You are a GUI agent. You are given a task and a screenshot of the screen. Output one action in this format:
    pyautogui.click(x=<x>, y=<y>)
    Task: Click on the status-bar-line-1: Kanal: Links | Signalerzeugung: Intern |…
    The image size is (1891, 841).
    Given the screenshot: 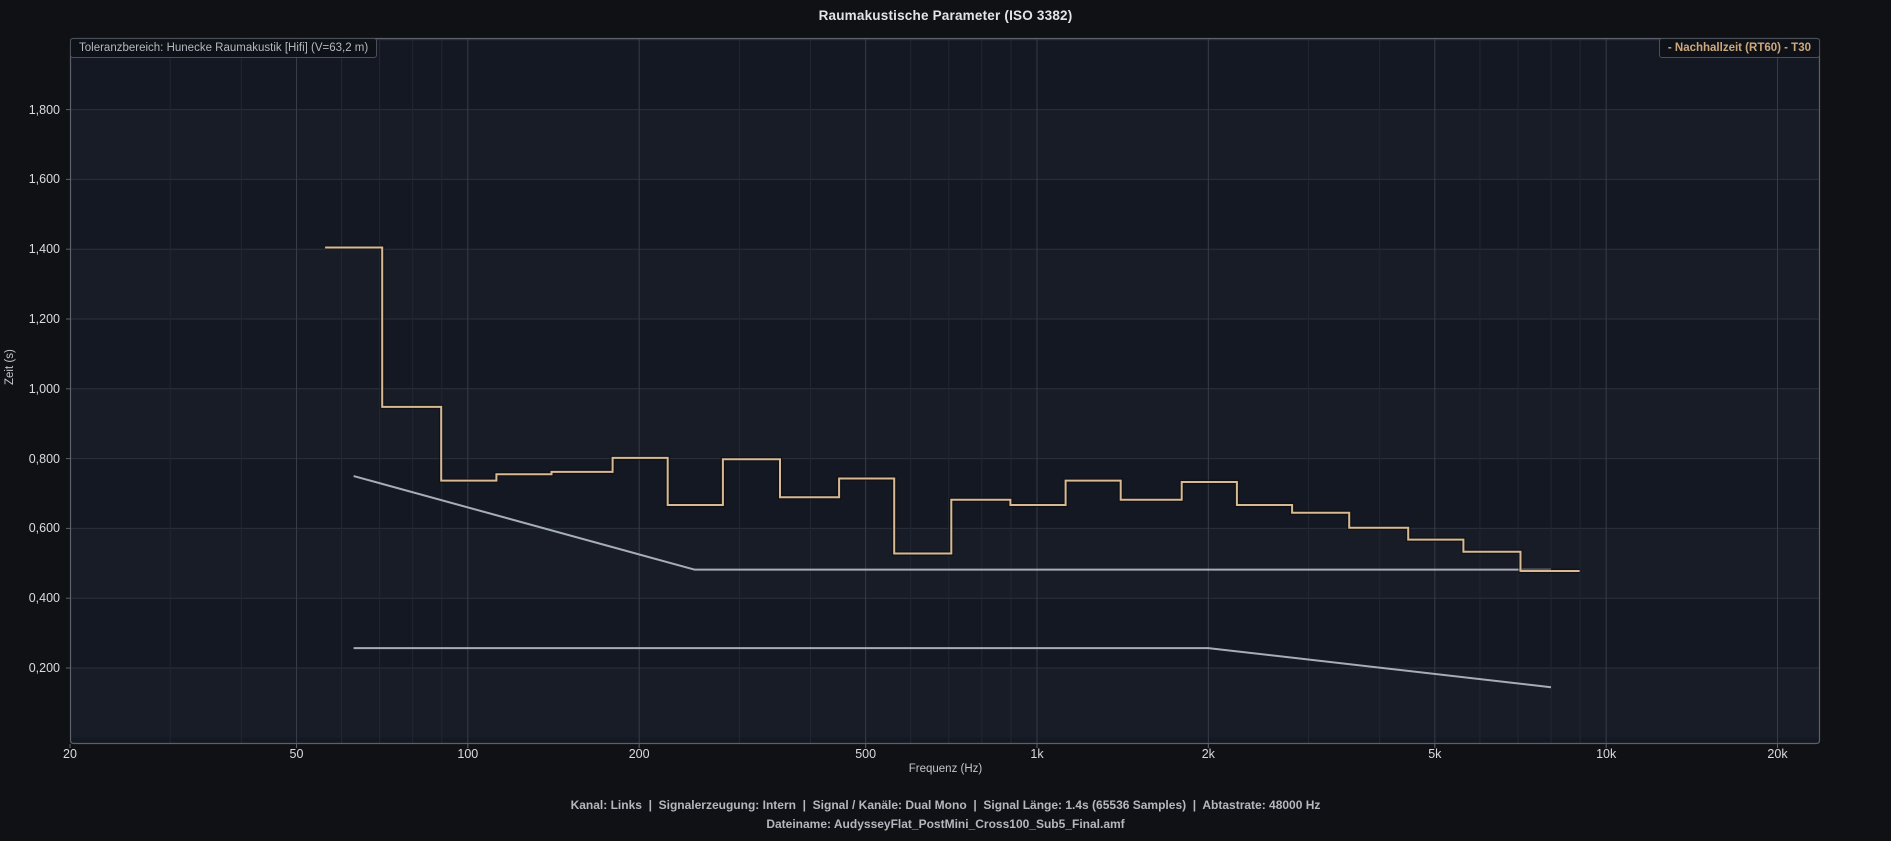 What is the action you would take?
    pyautogui.click(x=945, y=805)
    